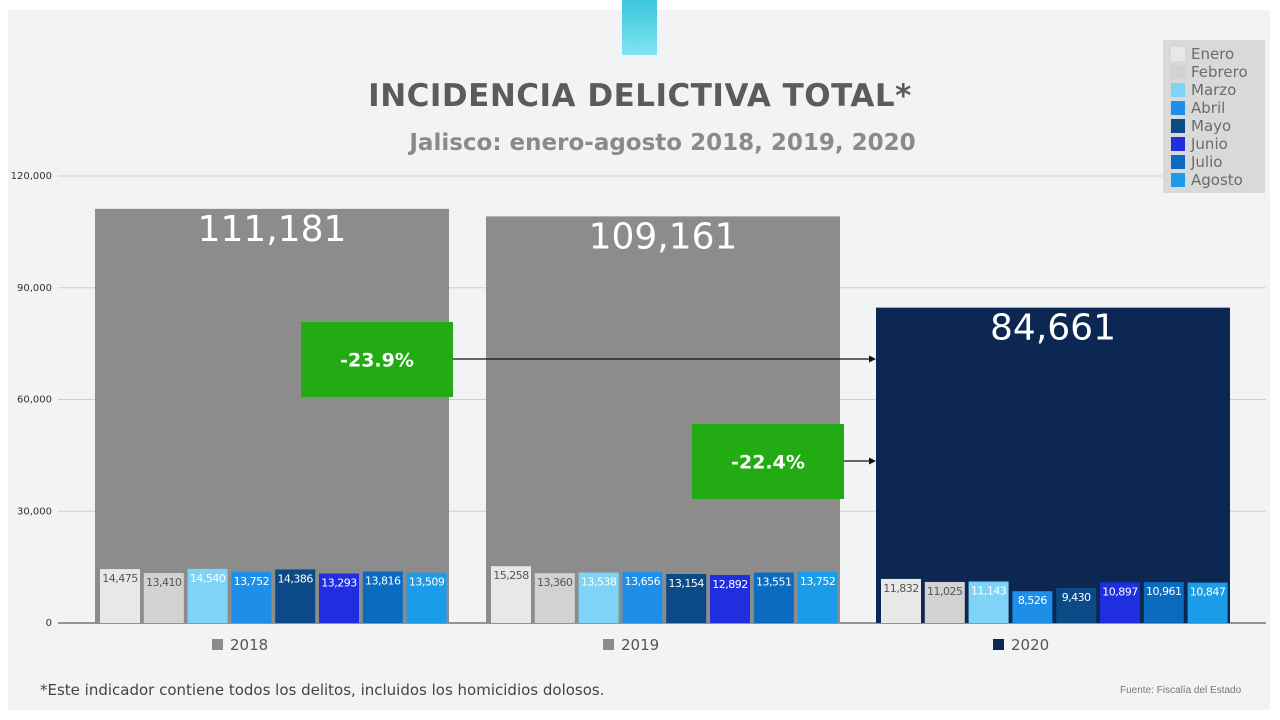 The image size is (1280, 720). I want to click on legend-item-febrero: Febrero, so click(1214, 72).